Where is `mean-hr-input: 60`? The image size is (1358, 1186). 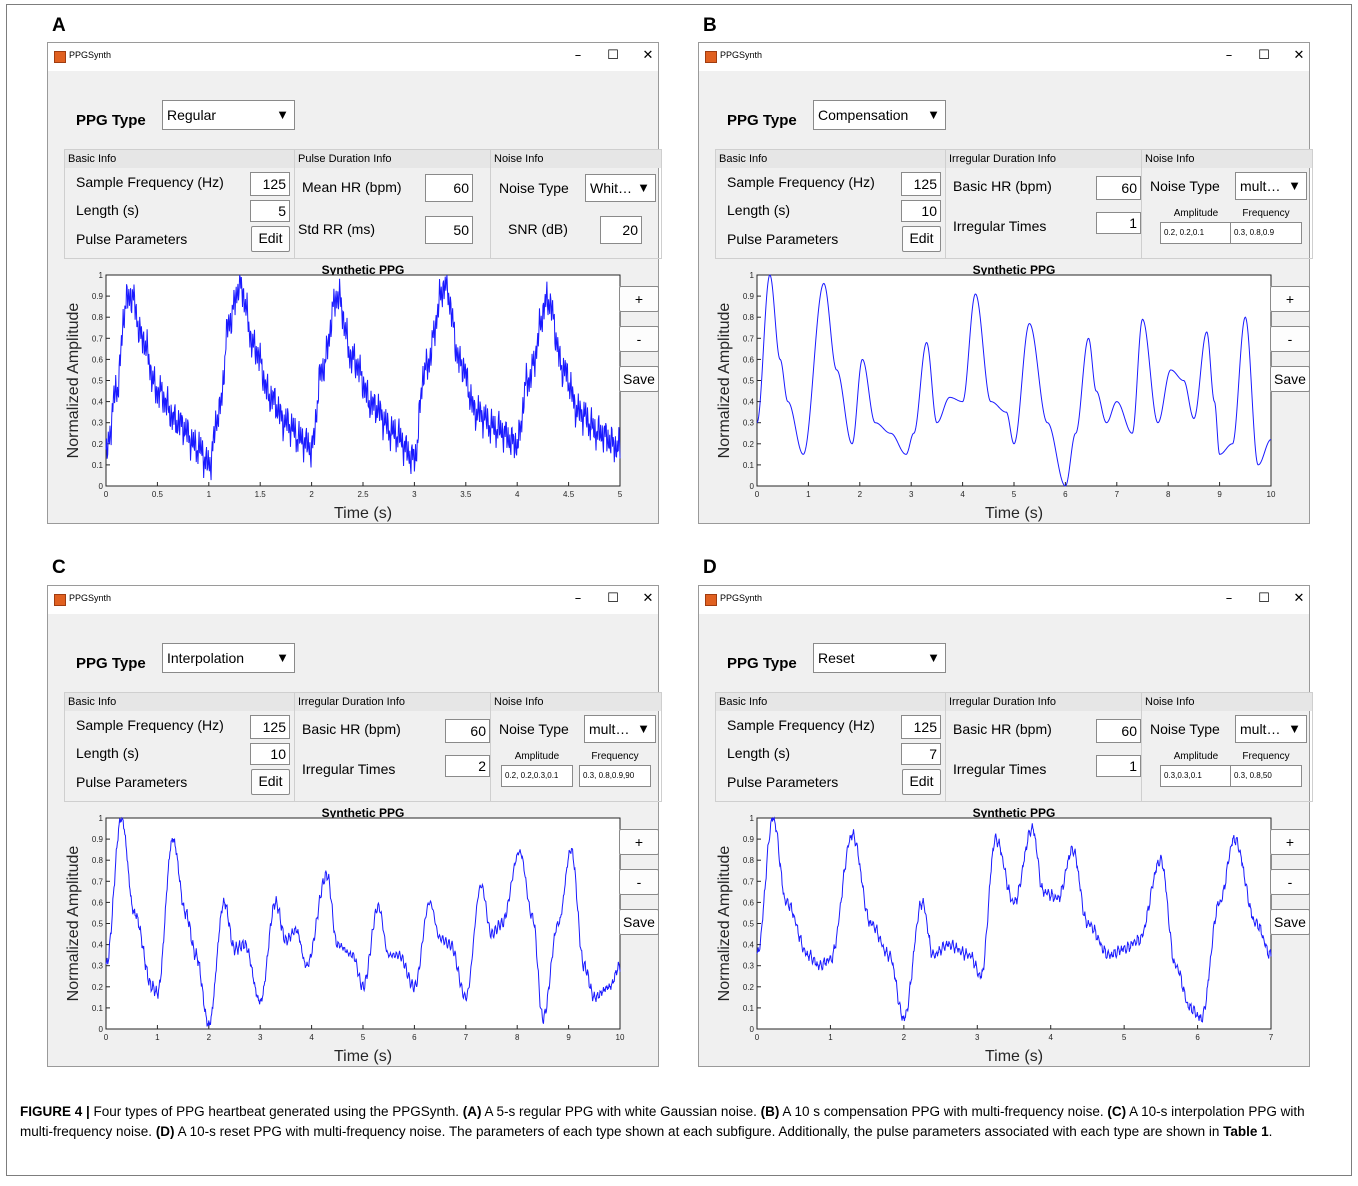 mean-hr-input: 60 is located at coordinates (449, 188).